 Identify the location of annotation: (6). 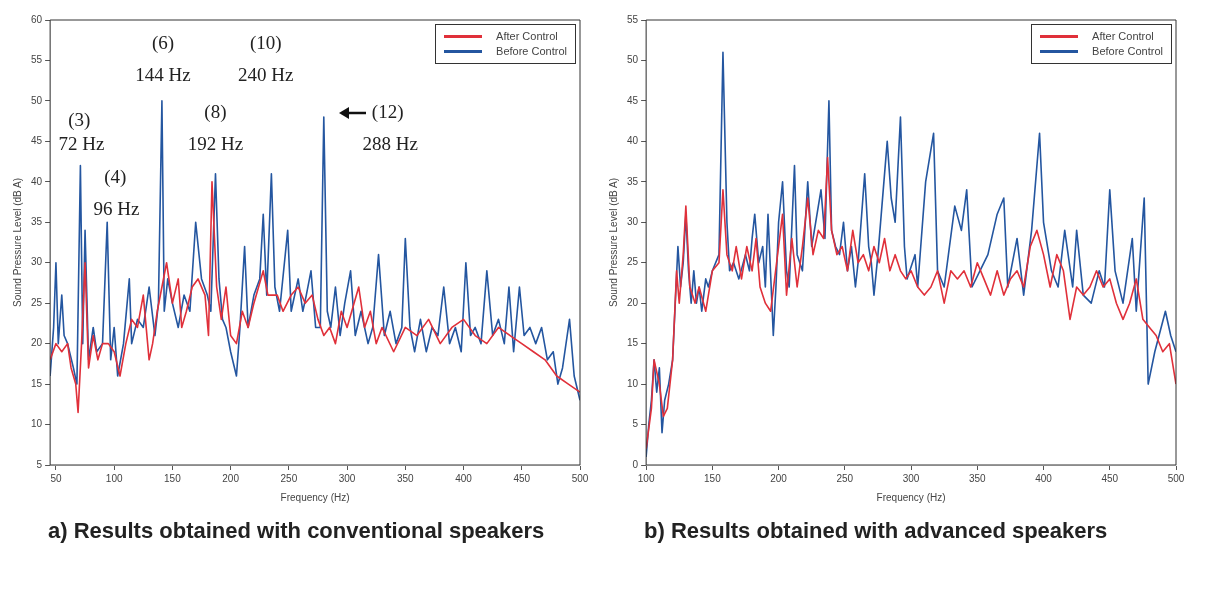
(163, 43).